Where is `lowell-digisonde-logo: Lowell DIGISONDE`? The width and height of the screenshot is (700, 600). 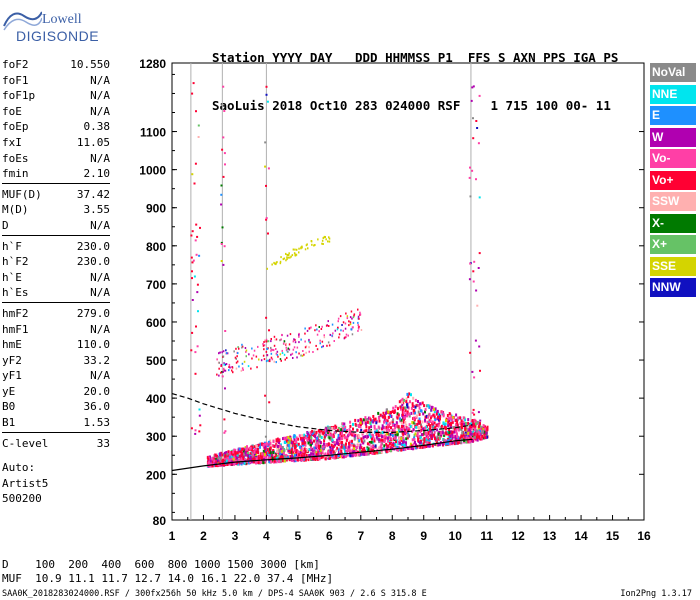 lowell-digisonde-logo: Lowell DIGISONDE is located at coordinates (57, 26).